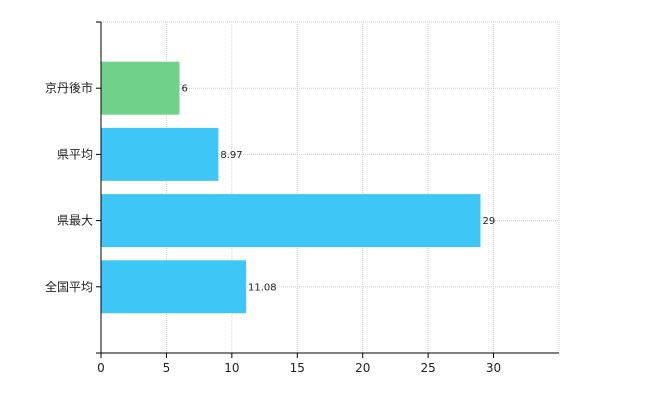 Image resolution: width=650 pixels, height=400 pixels. What do you see at coordinates (69, 286) in the screenshot?
I see `category-label: 全国平均` at bounding box center [69, 286].